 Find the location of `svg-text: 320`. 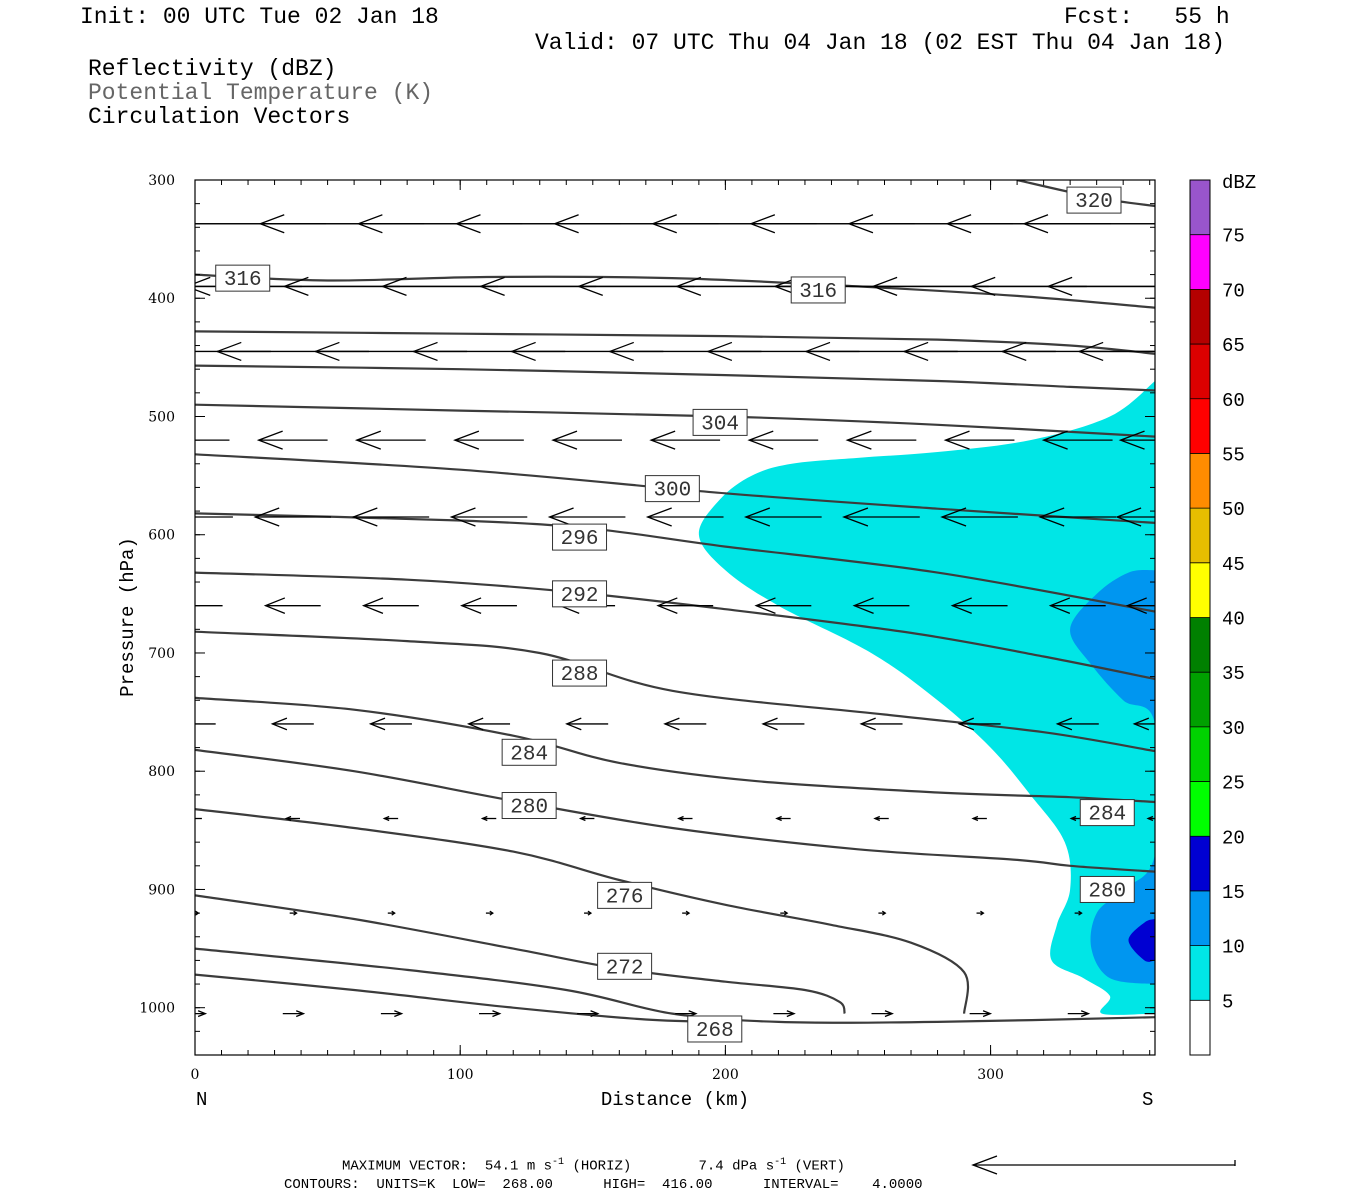

svg-text: 320 is located at coordinates (1094, 202).